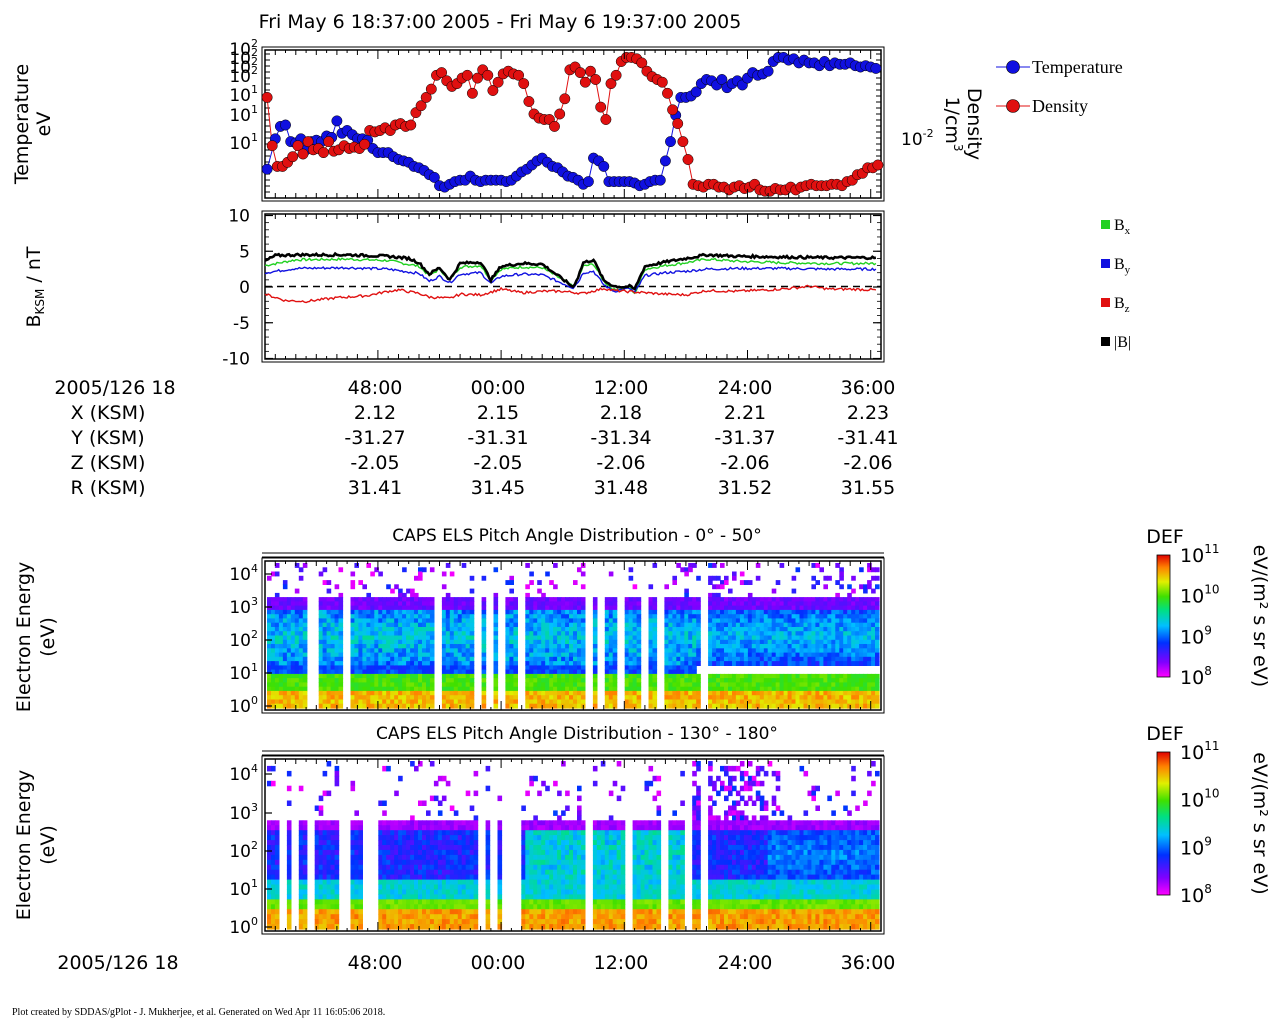 The height and width of the screenshot is (1024, 1280). I want to click on ephem-value-0-3: 24:00, so click(745, 388).